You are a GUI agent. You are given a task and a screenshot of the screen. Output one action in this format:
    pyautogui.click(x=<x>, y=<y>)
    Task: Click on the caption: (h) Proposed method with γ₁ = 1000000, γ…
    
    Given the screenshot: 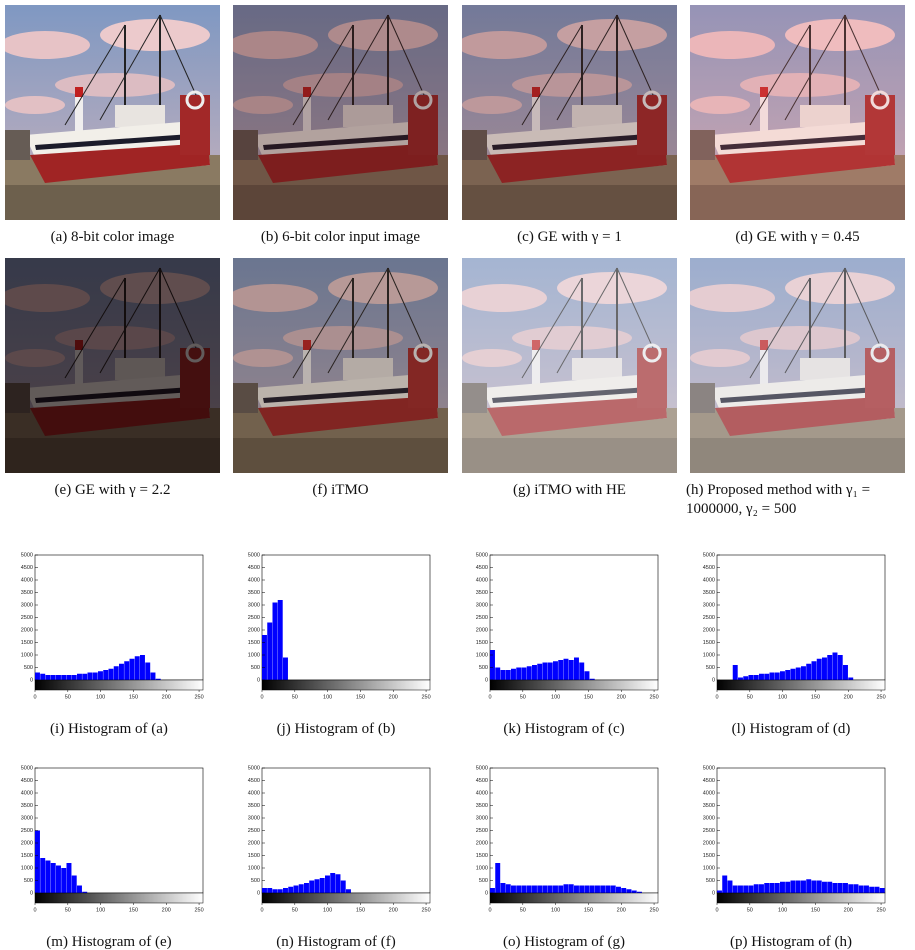 What is the action you would take?
    pyautogui.click(x=778, y=499)
    